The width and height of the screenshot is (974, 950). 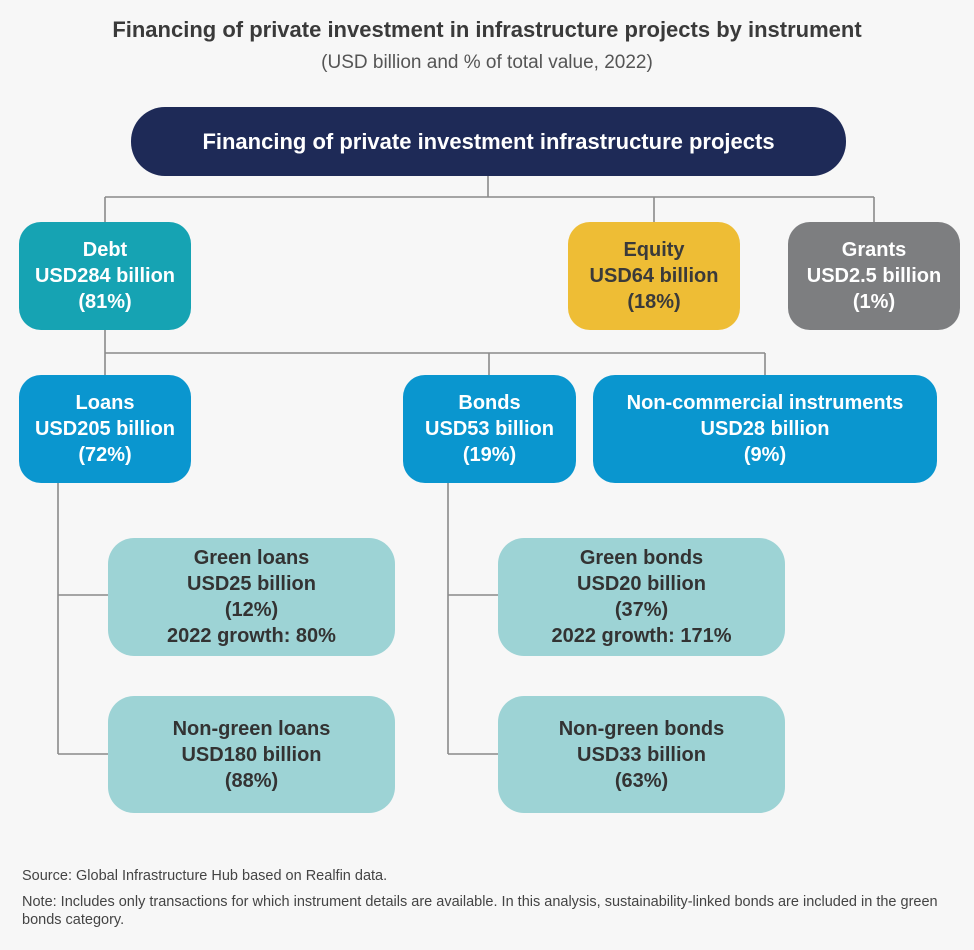 What do you see at coordinates (251, 780) in the screenshot?
I see `non-green-loans-share: (88%)` at bounding box center [251, 780].